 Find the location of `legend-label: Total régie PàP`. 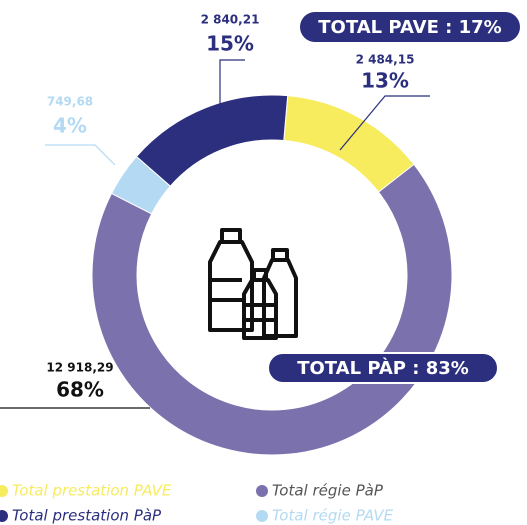

legend-label: Total régie PàP is located at coordinates (328, 491).